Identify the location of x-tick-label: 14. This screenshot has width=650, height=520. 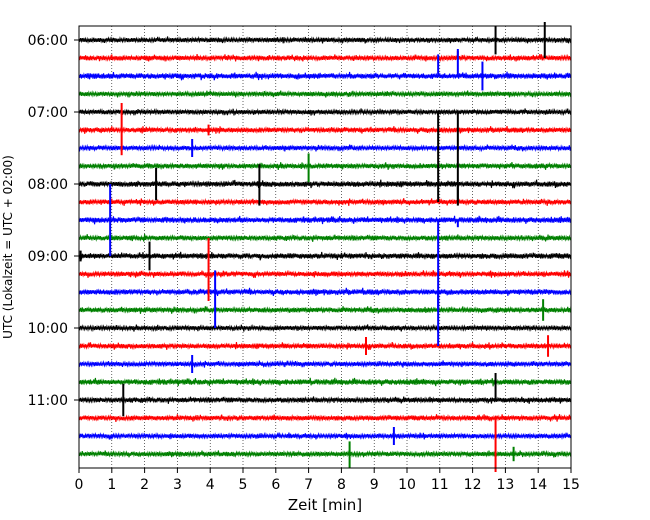
(538, 485).